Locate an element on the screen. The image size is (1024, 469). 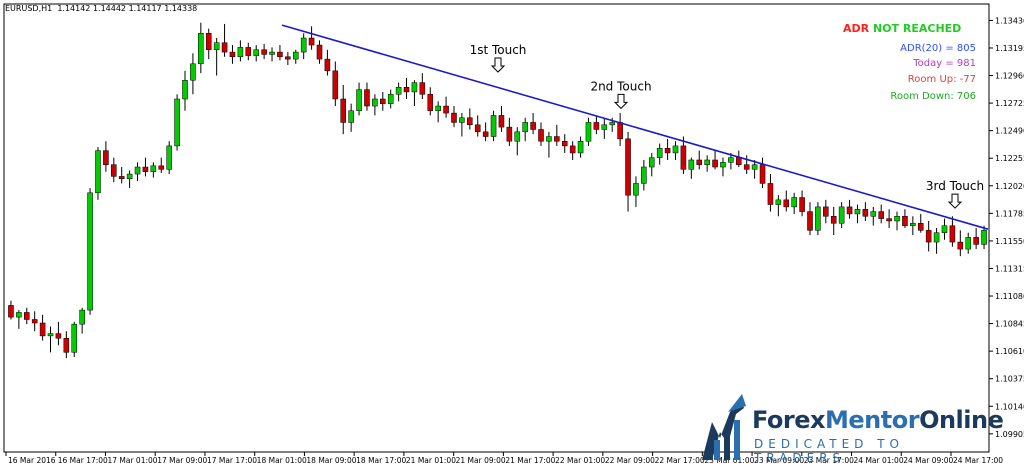
y-tick-label: 1.12960 is located at coordinates (1009, 76).